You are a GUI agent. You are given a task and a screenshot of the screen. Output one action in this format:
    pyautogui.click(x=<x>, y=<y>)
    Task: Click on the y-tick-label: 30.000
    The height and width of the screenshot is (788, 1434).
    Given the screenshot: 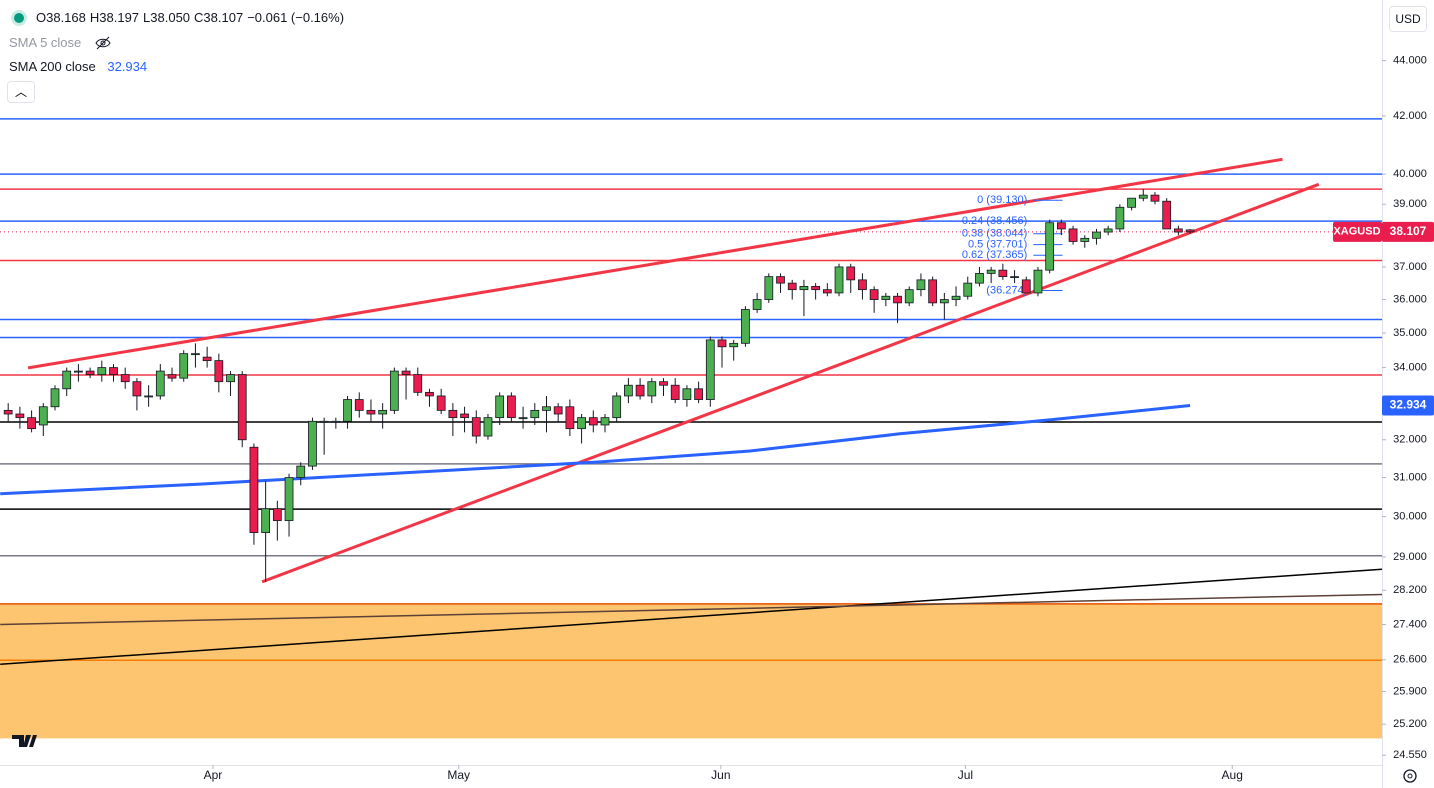 What is the action you would take?
    pyautogui.click(x=1410, y=516)
    